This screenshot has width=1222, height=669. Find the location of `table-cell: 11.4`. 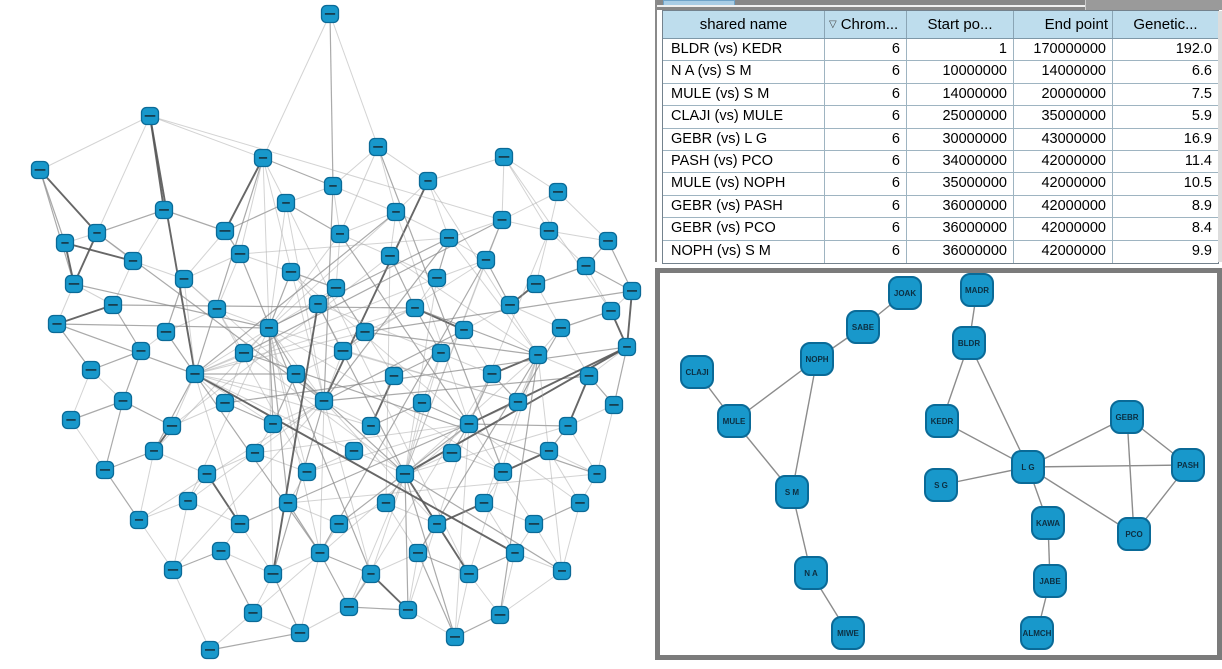

table-cell: 11.4 is located at coordinates (1198, 160).